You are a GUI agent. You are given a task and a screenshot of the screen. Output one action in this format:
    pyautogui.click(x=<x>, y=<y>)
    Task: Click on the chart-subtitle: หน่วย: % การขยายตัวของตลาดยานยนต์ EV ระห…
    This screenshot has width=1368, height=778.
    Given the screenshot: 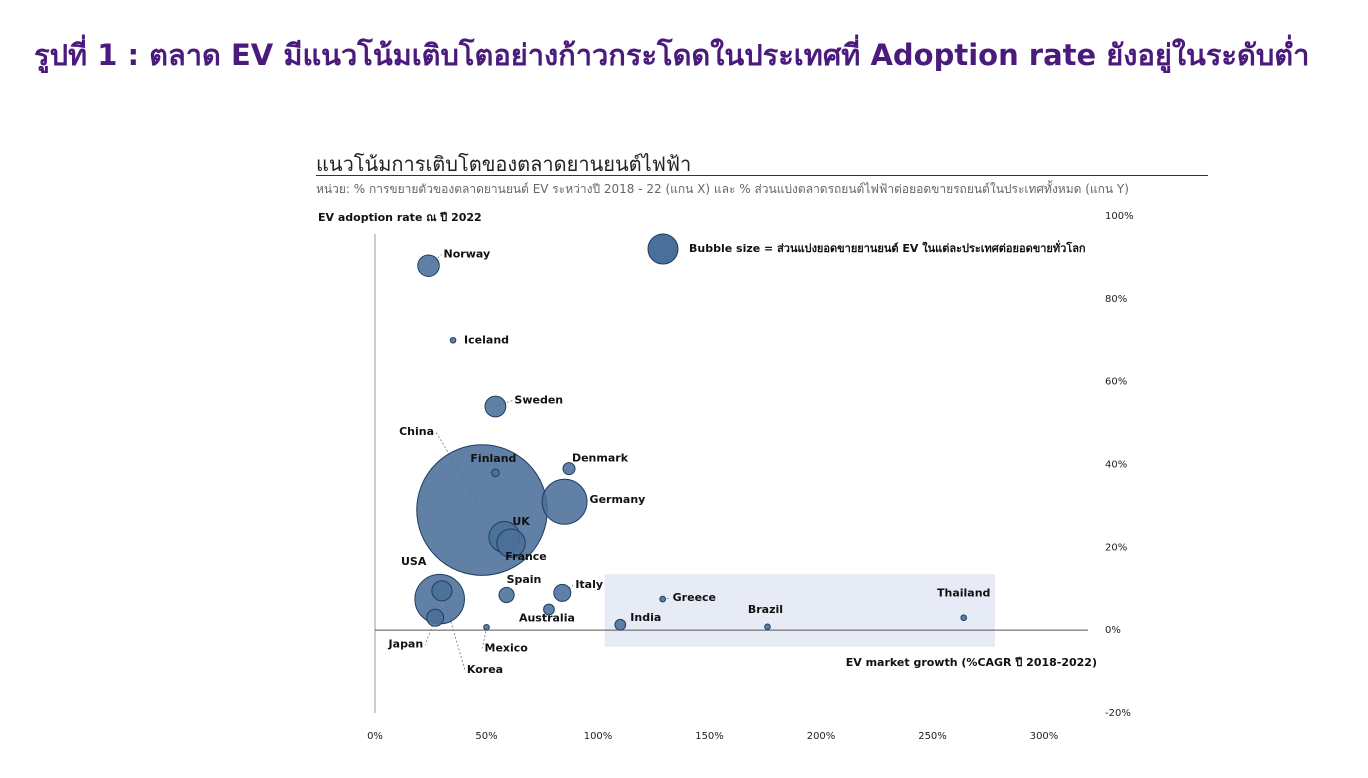 What is the action you would take?
    pyautogui.click(x=722, y=189)
    